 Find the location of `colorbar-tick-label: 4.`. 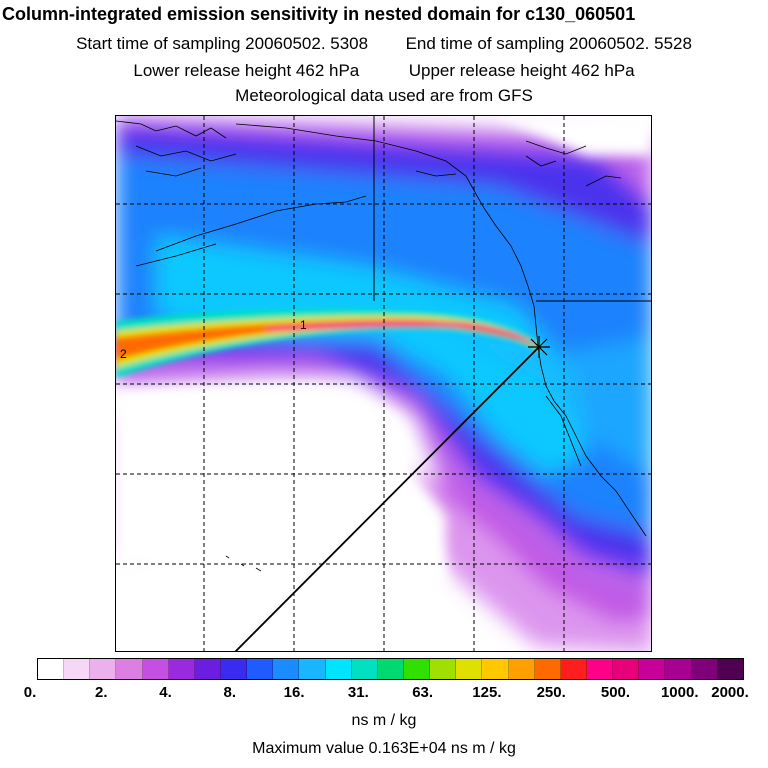

colorbar-tick-label: 4. is located at coordinates (165, 692).